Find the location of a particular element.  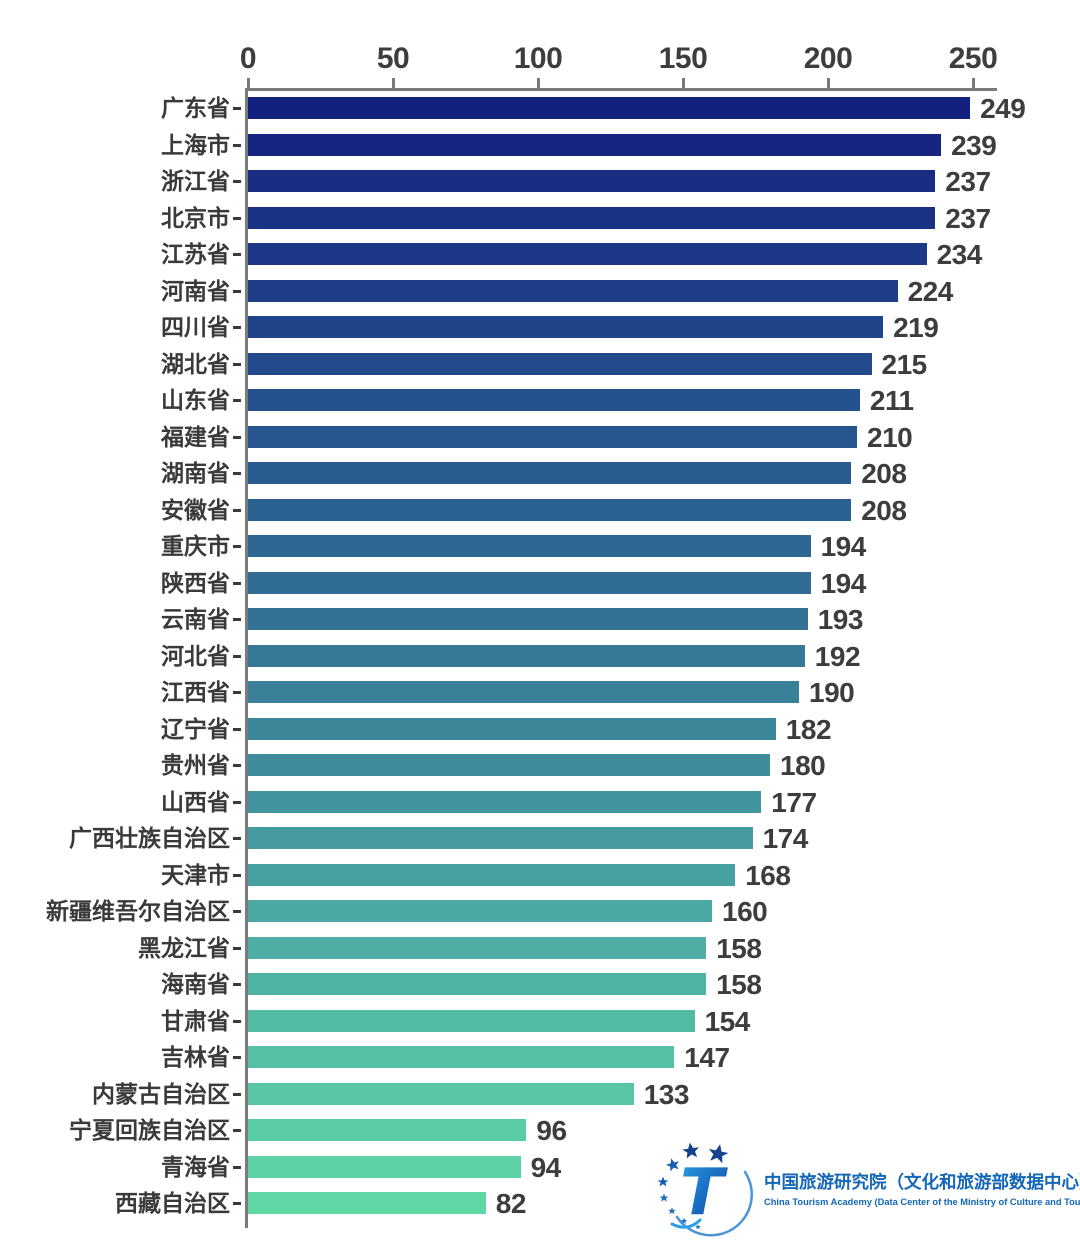

bar-row: 上海市 239 is located at coordinates (540, 145).